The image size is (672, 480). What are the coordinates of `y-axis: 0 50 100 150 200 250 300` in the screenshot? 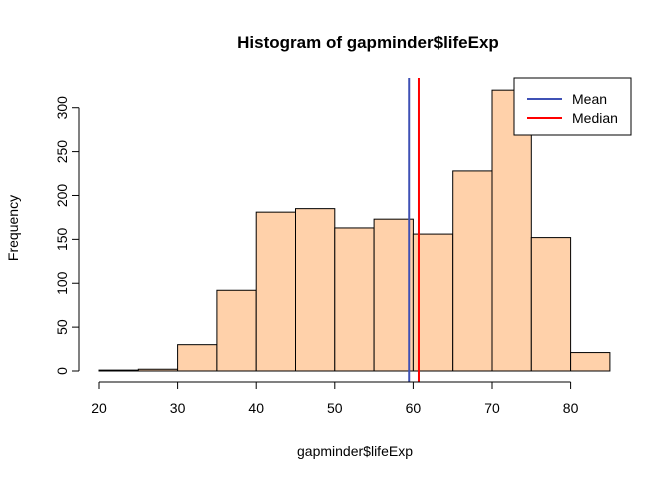 It's located at (67, 235).